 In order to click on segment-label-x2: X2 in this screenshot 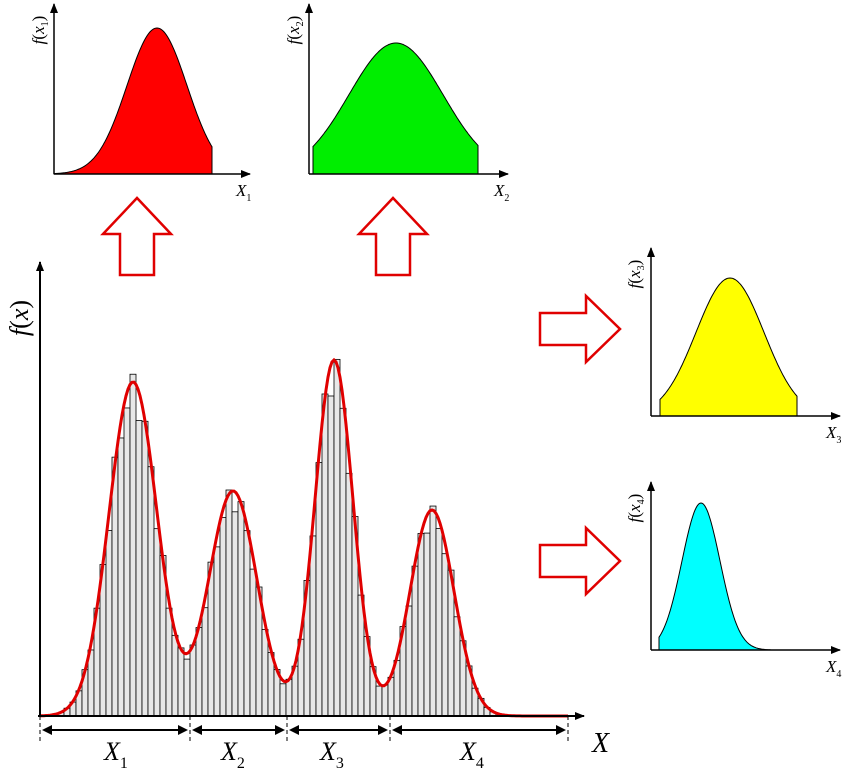, I will do `click(232, 754)`.